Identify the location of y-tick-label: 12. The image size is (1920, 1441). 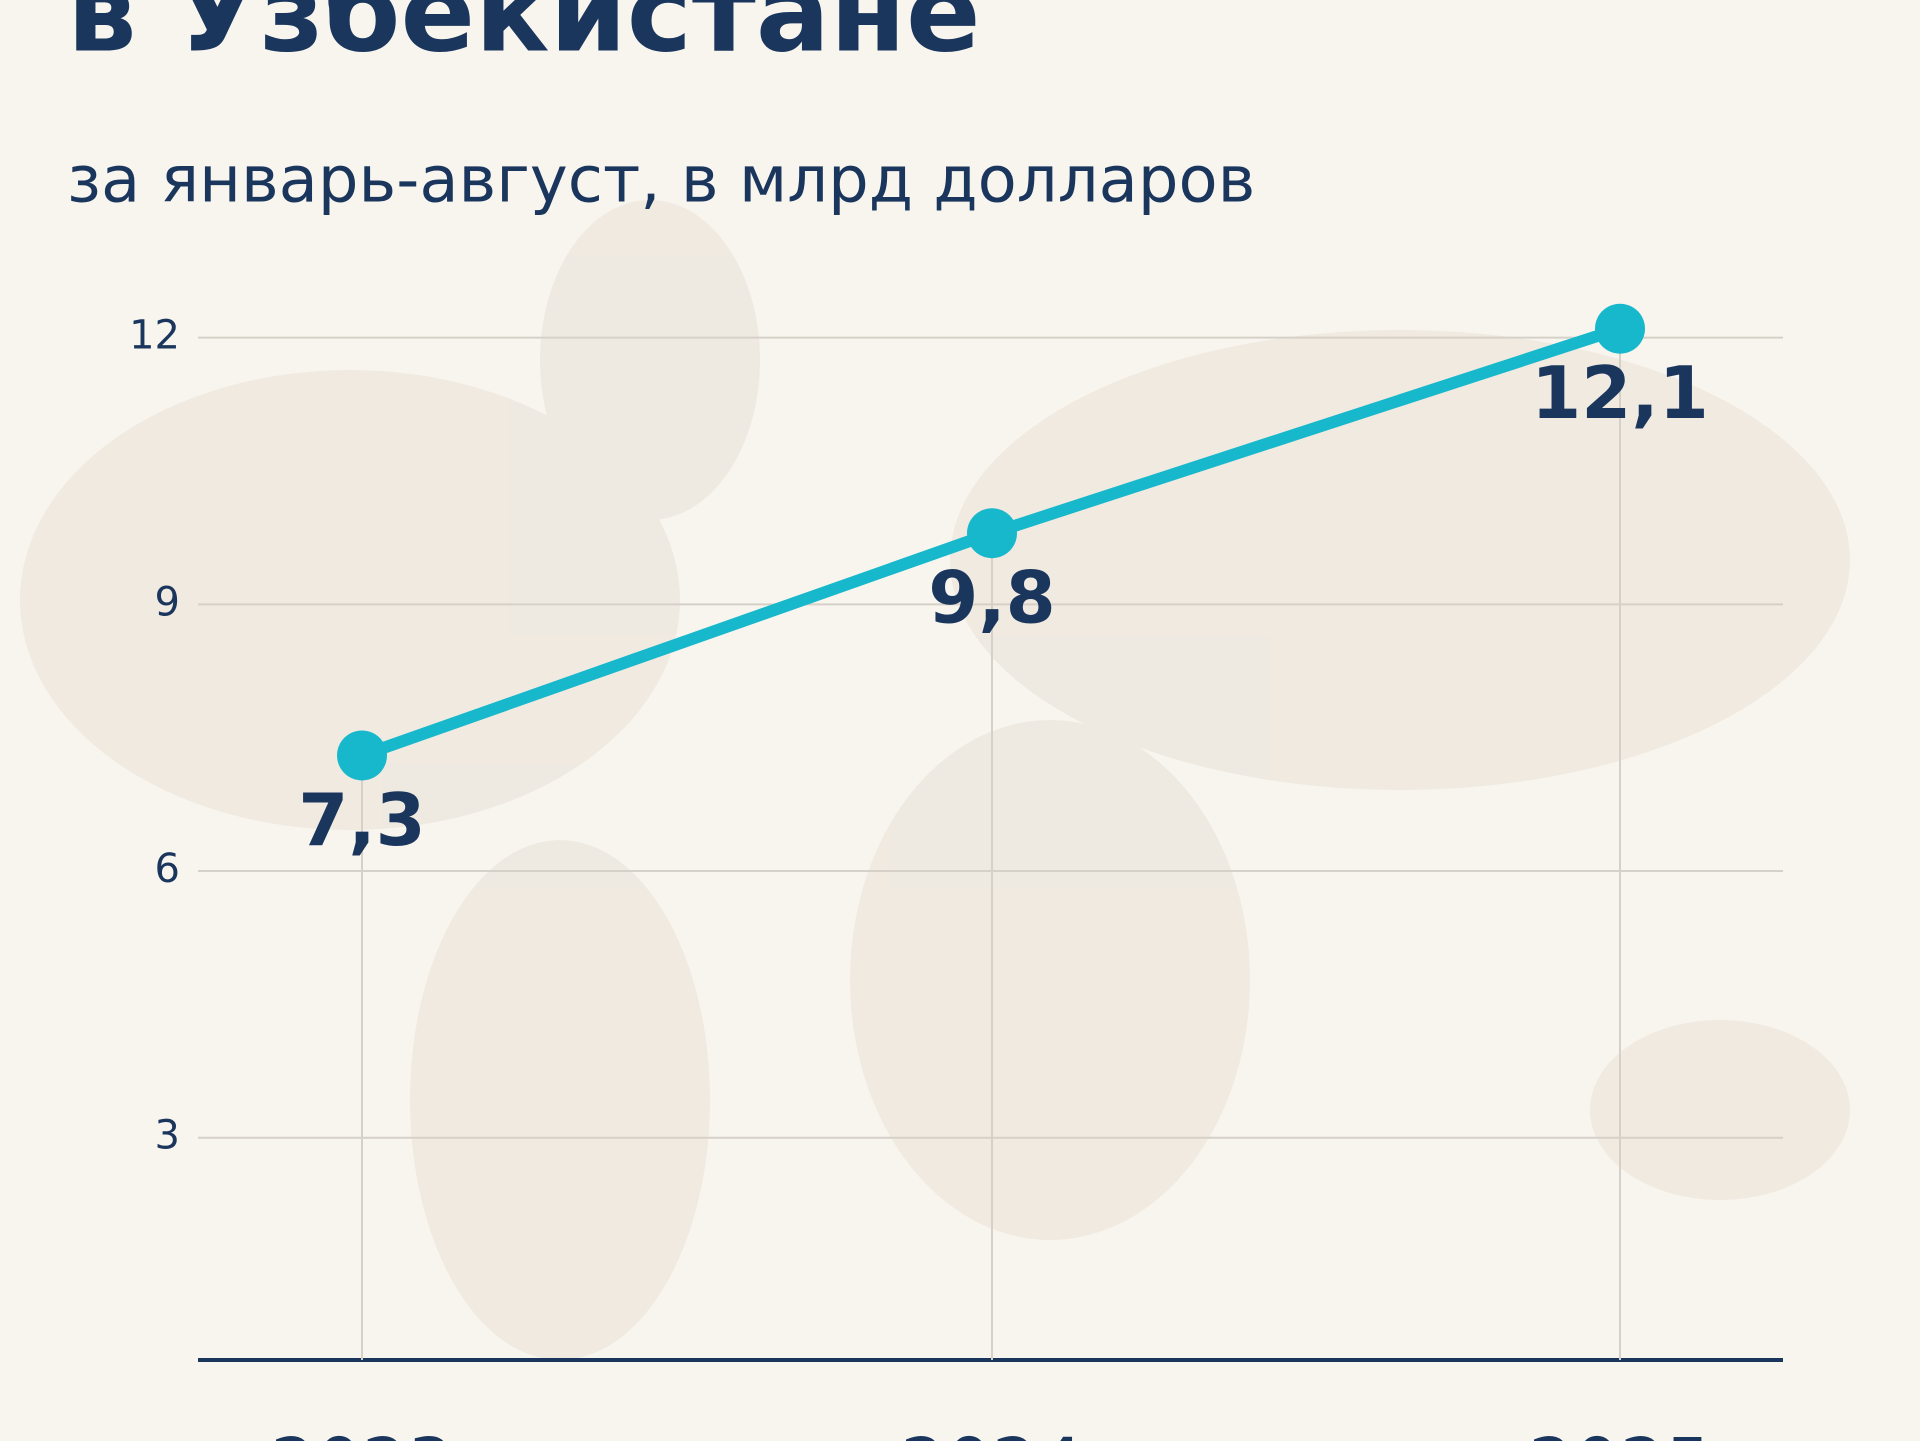
(154, 336).